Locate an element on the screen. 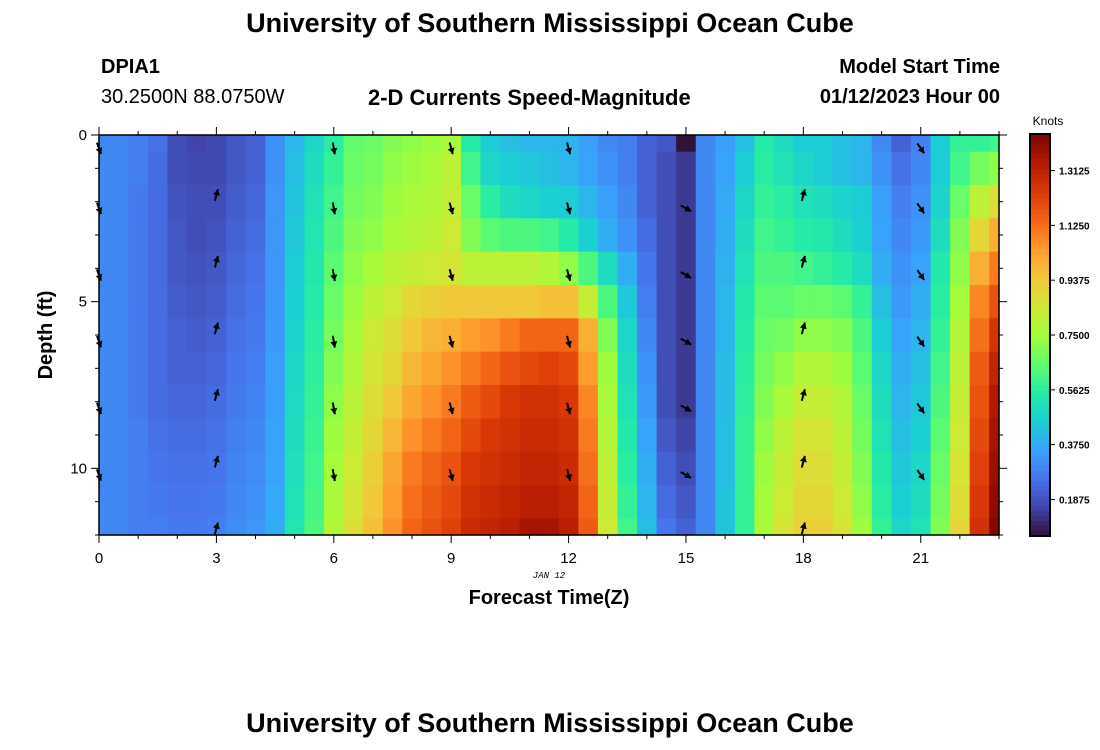  colorbar-tick-label: 0.5625 is located at coordinates (1074, 391).